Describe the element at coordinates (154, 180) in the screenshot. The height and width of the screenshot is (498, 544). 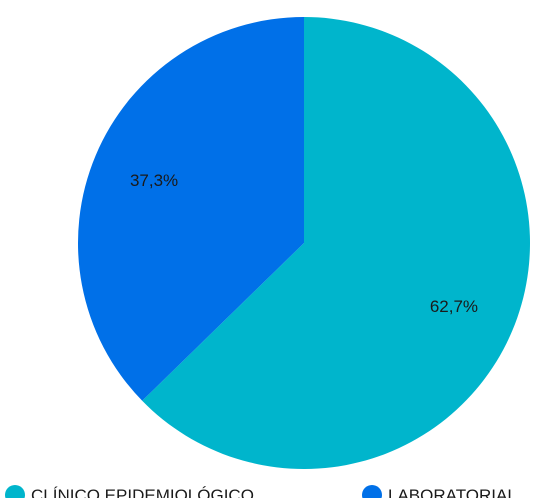
I see `pie-slice-label-1: 37,3%` at that location.